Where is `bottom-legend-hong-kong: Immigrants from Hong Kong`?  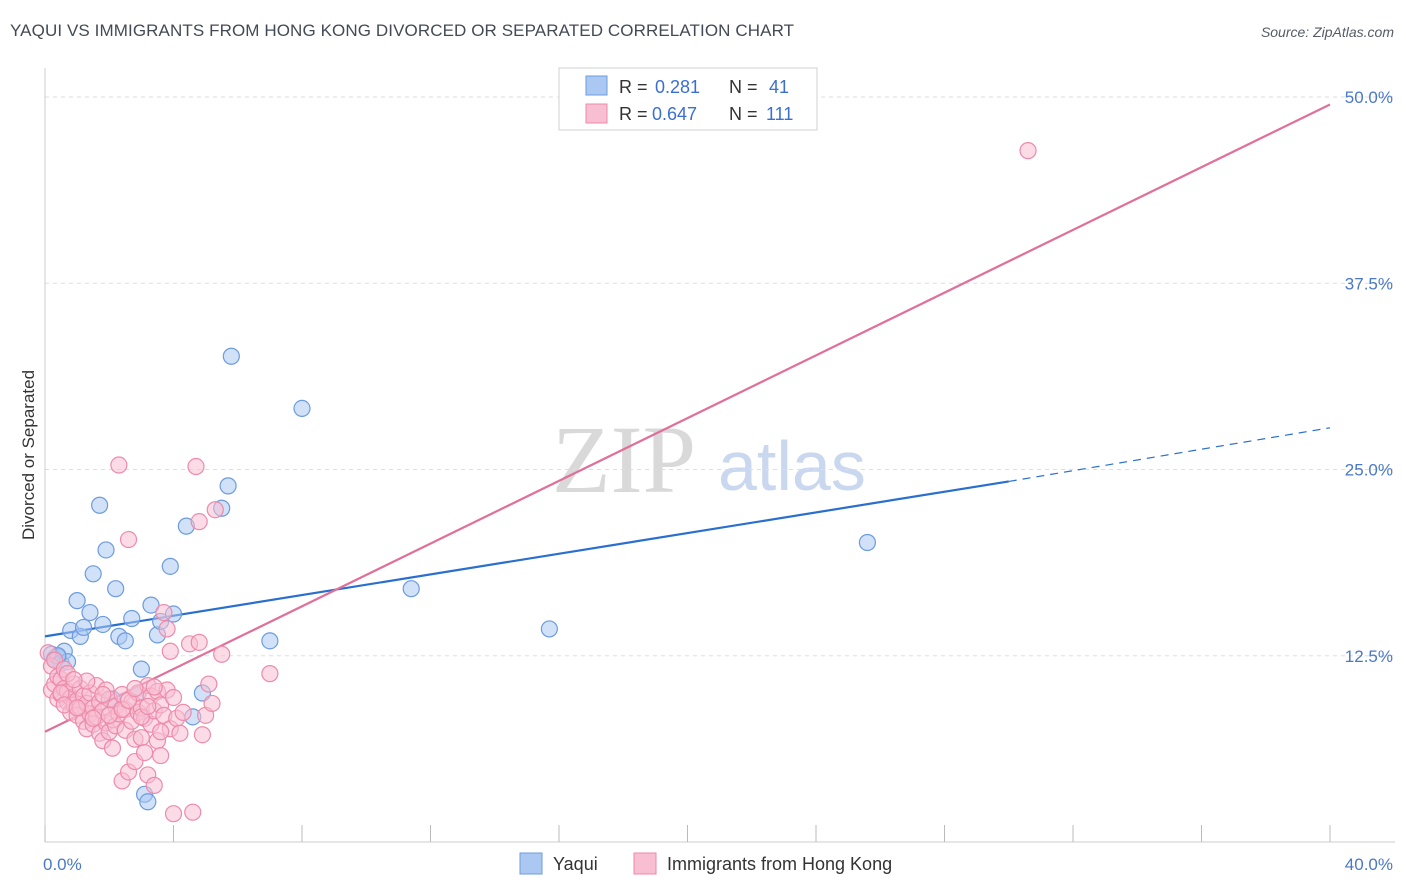 bottom-legend-hong-kong: Immigrants from Hong Kong is located at coordinates (779, 864).